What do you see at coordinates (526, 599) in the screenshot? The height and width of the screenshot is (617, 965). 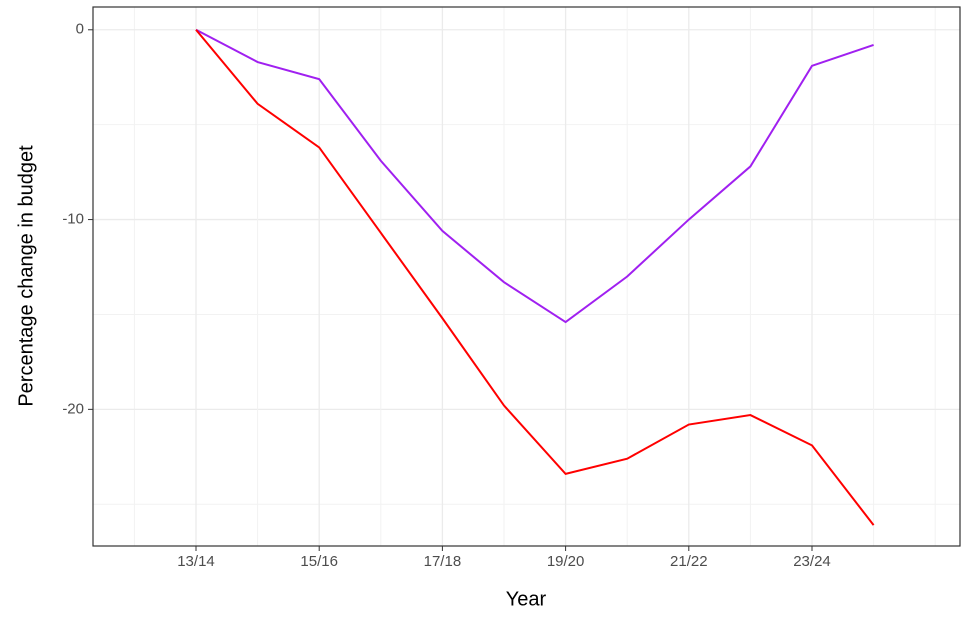 I see `x-axis-title: Year` at bounding box center [526, 599].